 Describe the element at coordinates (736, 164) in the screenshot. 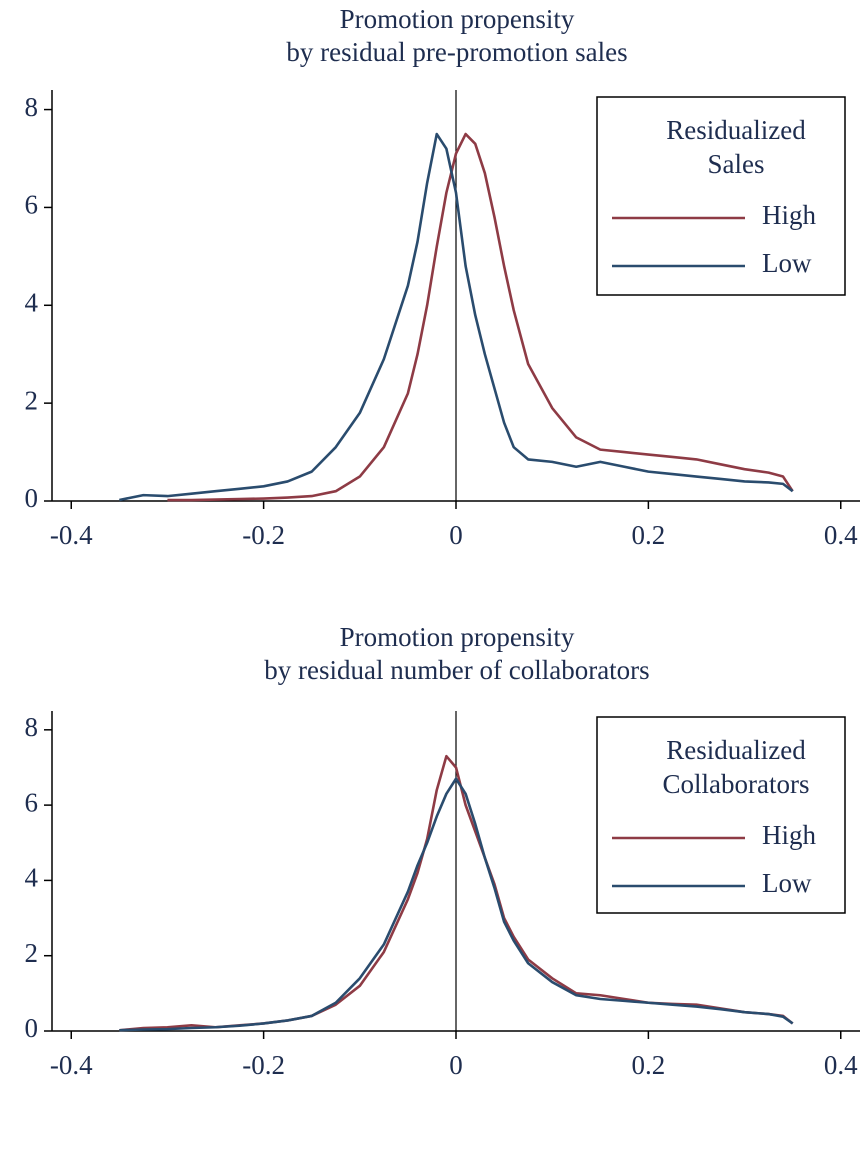

I see `legend-title: Sales` at that location.